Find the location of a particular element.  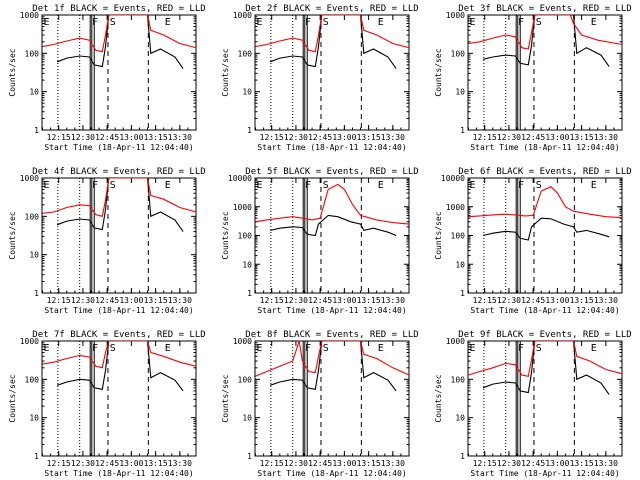

panel-title: Det 9f BLACK = Events, RED = LLD is located at coordinates (544, 335).